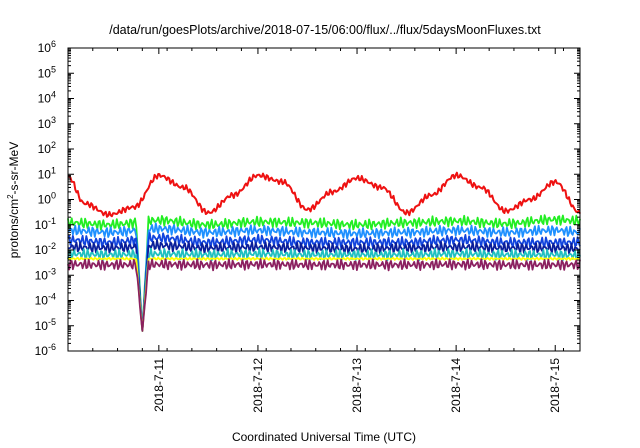 The height and width of the screenshot is (448, 640). I want to click on y-tick-label: 10⁻³, so click(45, 274).